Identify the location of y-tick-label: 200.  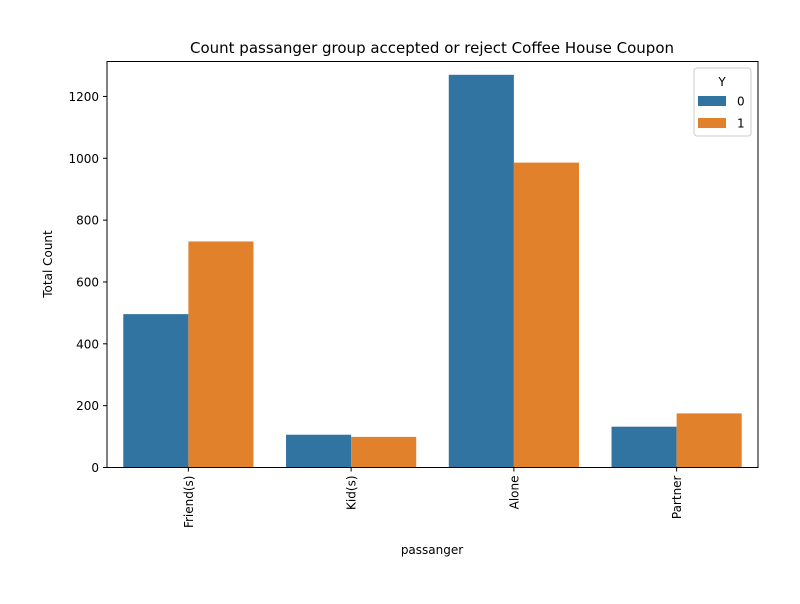
(87, 406).